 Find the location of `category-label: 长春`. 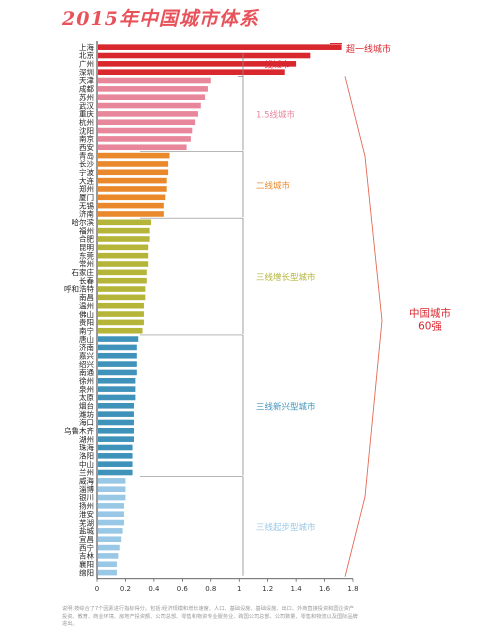

category-label: 长春 is located at coordinates (86, 280).